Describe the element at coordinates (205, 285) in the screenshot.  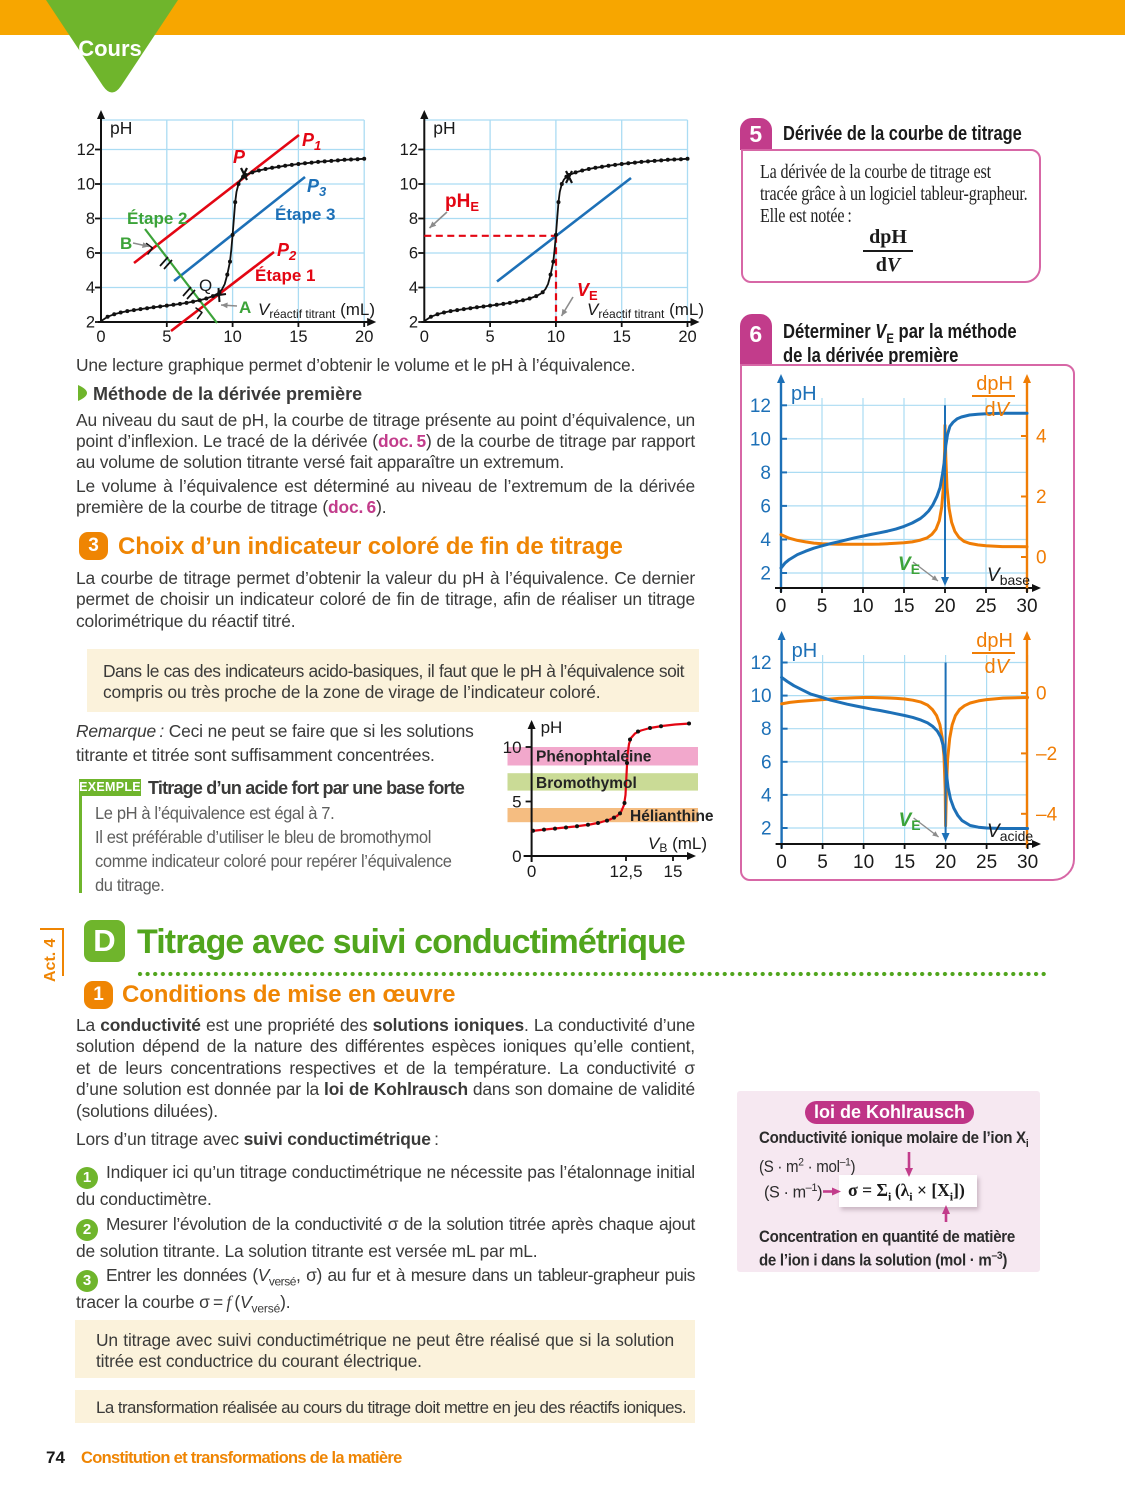
I see `svg-text: Q` at that location.